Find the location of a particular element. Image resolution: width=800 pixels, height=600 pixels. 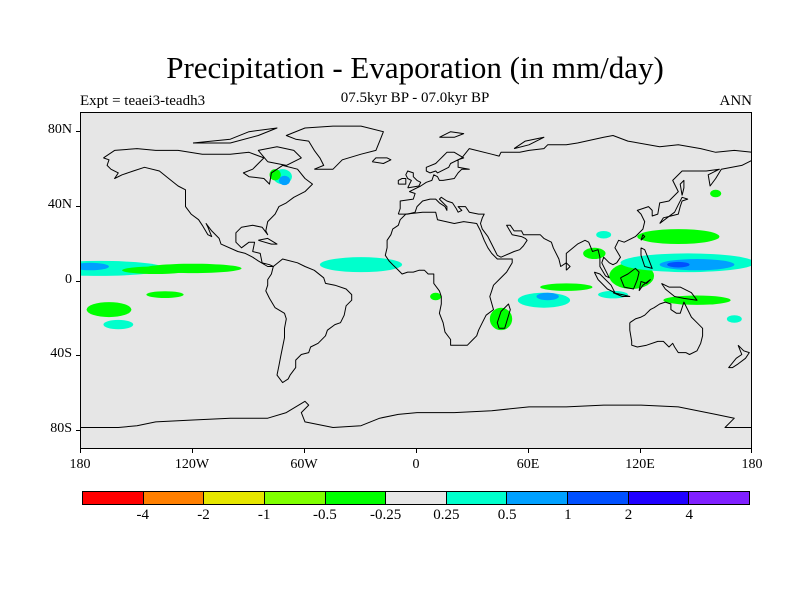

coastline-java is located at coordinates (621, 294).